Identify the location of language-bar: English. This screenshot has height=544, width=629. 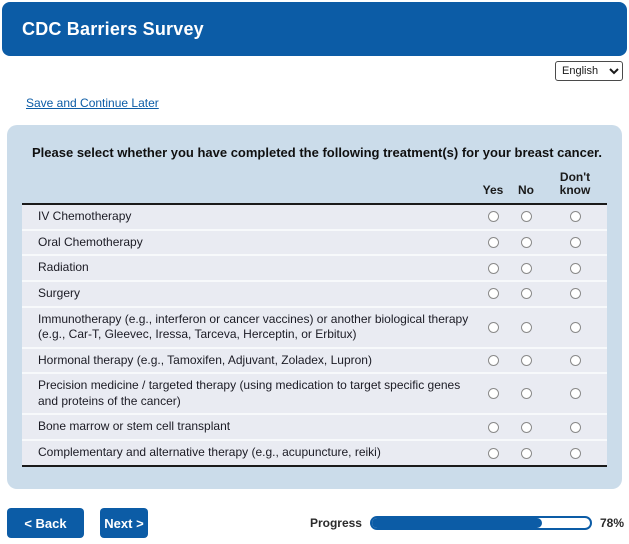
(314, 68).